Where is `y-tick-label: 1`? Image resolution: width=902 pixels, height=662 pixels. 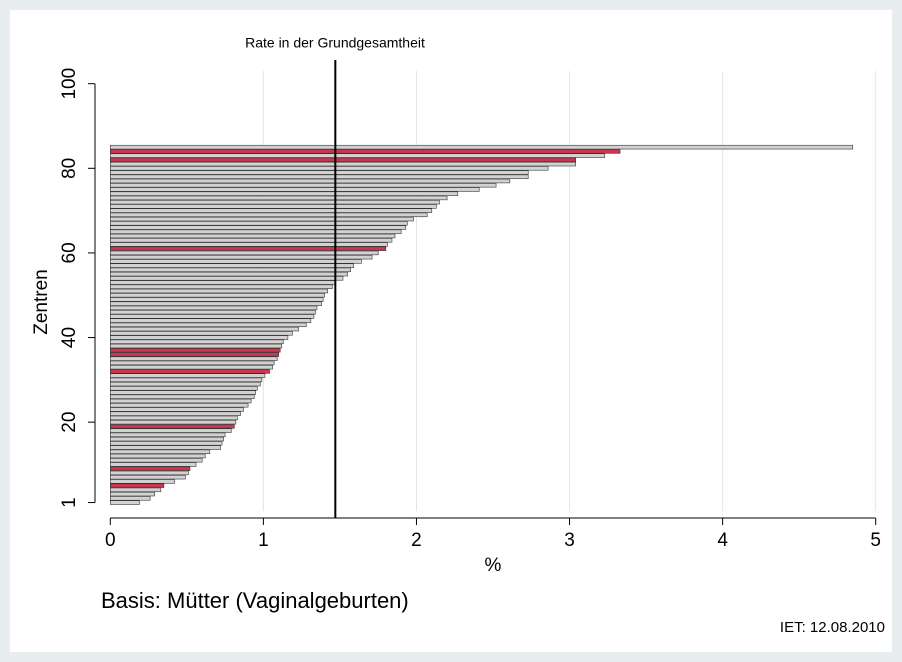
y-tick-label: 1 is located at coordinates (69, 502).